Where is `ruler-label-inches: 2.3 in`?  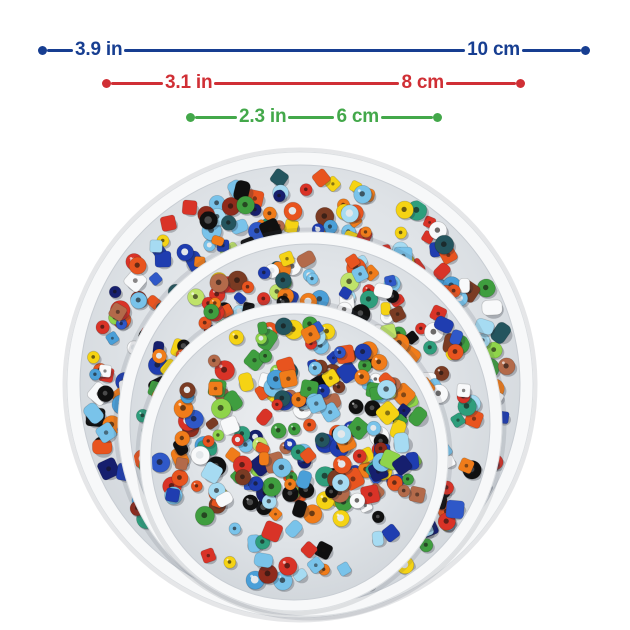
ruler-label-inches: 2.3 in is located at coordinates (263, 116).